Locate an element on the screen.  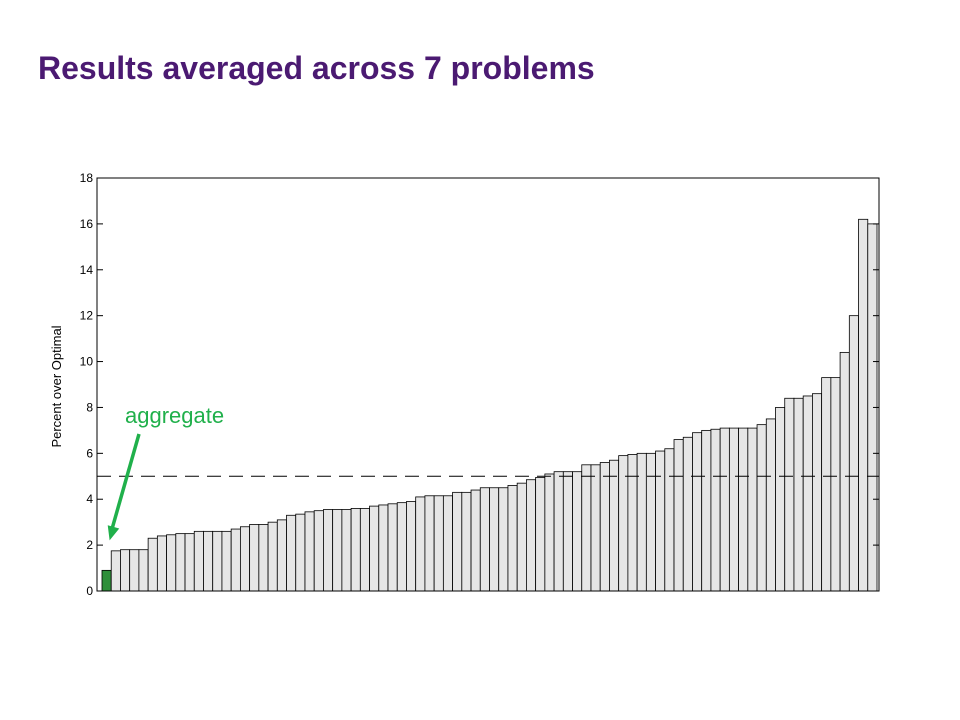
y-tick-label: 12 is located at coordinates (87, 316).